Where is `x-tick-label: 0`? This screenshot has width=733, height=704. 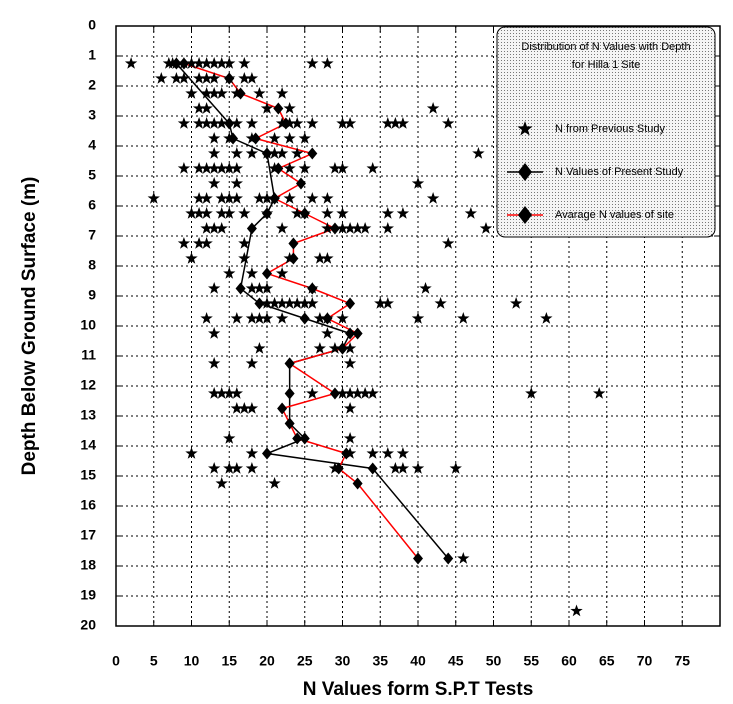
x-tick-label: 0 is located at coordinates (116, 661).